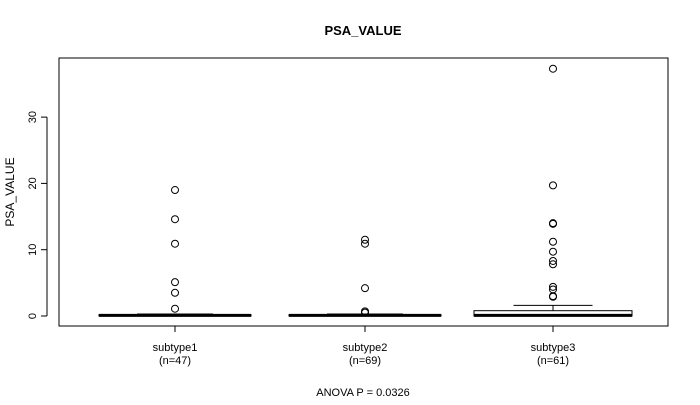  I want to click on x-tick-label: subtype2, so click(365, 348).